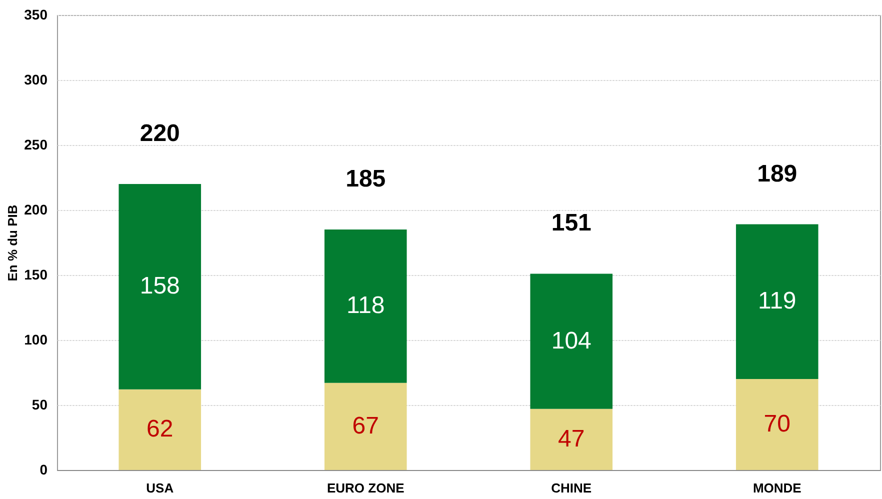 The height and width of the screenshot is (499, 882). Describe the element at coordinates (777, 174) in the screenshot. I see `total-label: 189` at that location.